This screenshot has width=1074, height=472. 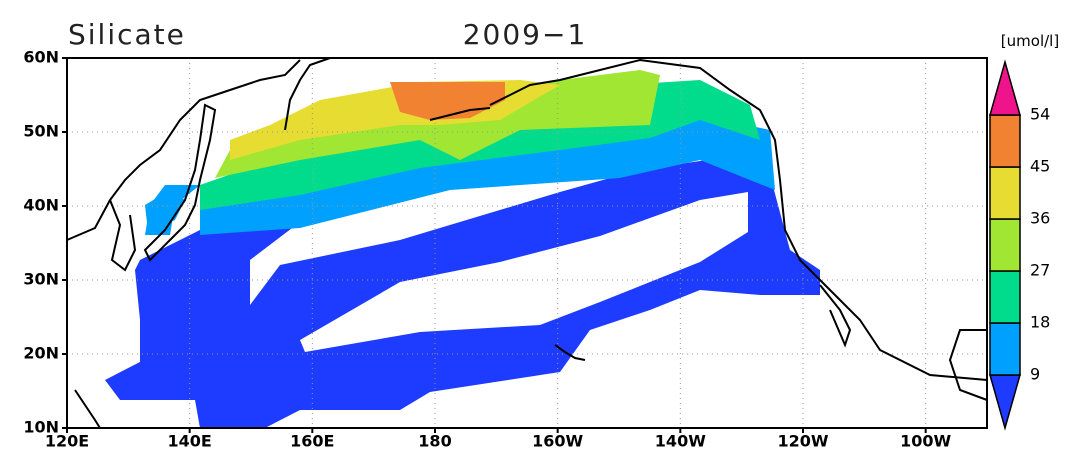 What do you see at coordinates (87, 409) in the screenshot?
I see `philippines` at bounding box center [87, 409].